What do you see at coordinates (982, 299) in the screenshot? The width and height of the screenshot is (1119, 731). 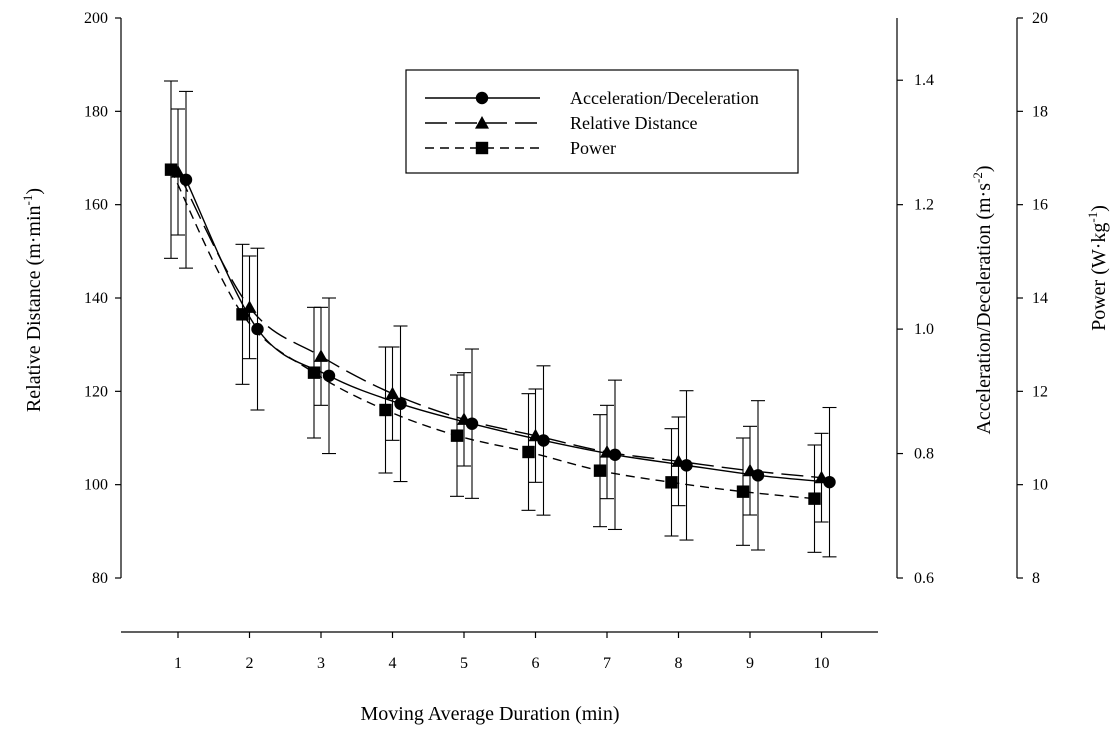 I see `right1-y-axis-title: Acceleration/Deceleration (m·s-2)` at bounding box center [982, 299].